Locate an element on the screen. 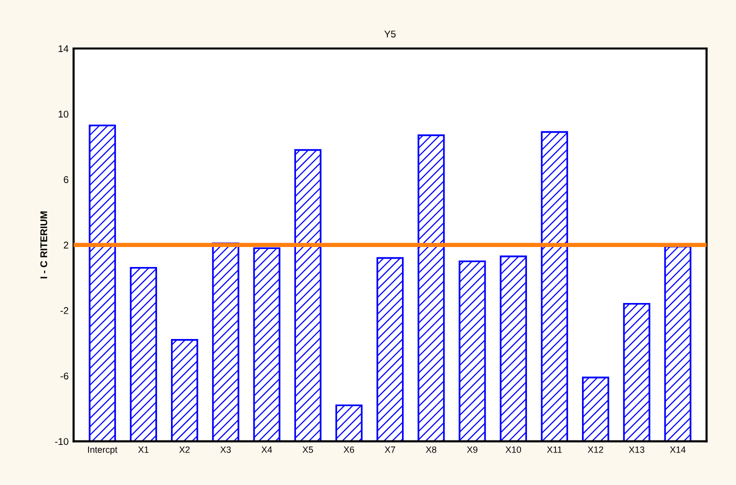 This screenshot has width=736, height=485. x-tick-label: X11 is located at coordinates (554, 449).